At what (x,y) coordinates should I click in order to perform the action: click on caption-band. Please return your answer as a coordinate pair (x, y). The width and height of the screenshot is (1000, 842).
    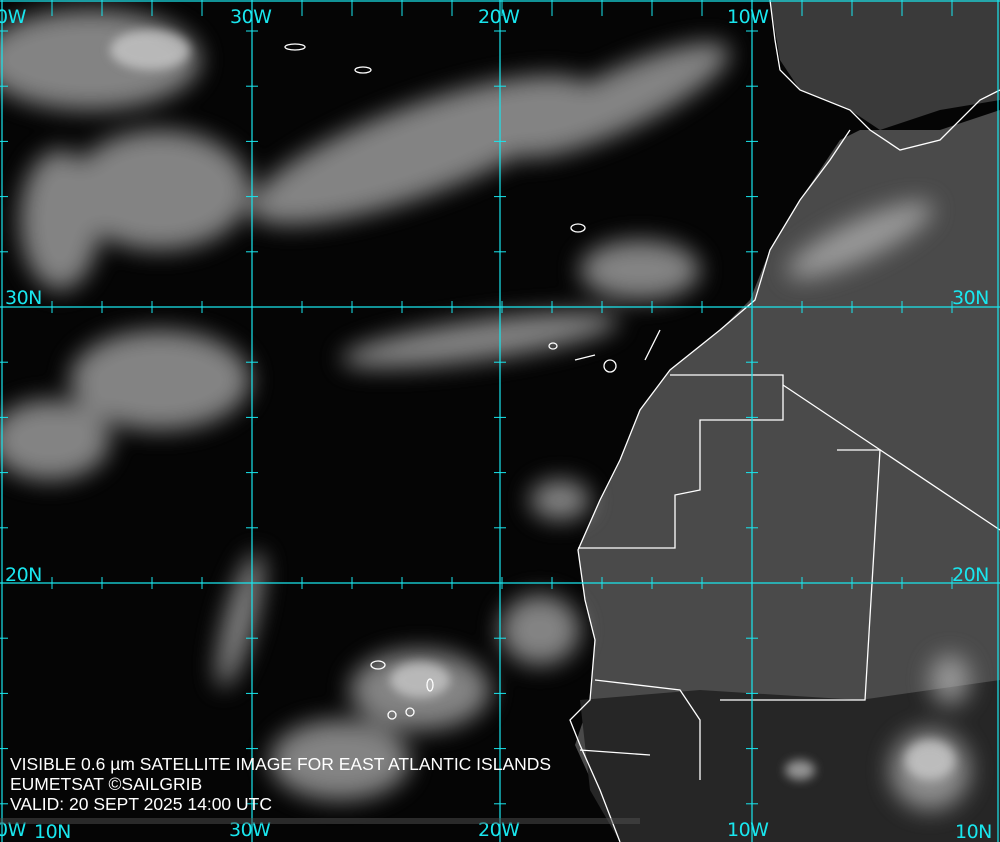
    Looking at the image, I should click on (320, 821).